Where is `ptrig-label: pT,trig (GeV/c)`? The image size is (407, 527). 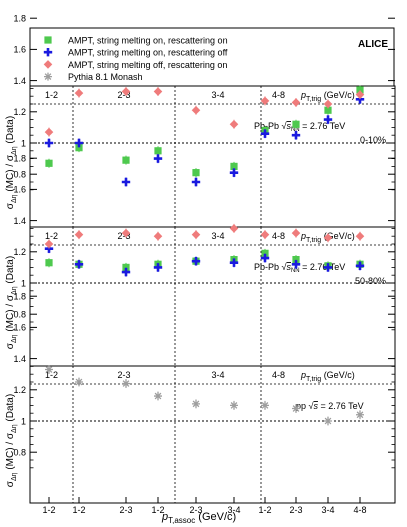
ptrig-label: pT,trig (GeV/c) is located at coordinates (327, 376).